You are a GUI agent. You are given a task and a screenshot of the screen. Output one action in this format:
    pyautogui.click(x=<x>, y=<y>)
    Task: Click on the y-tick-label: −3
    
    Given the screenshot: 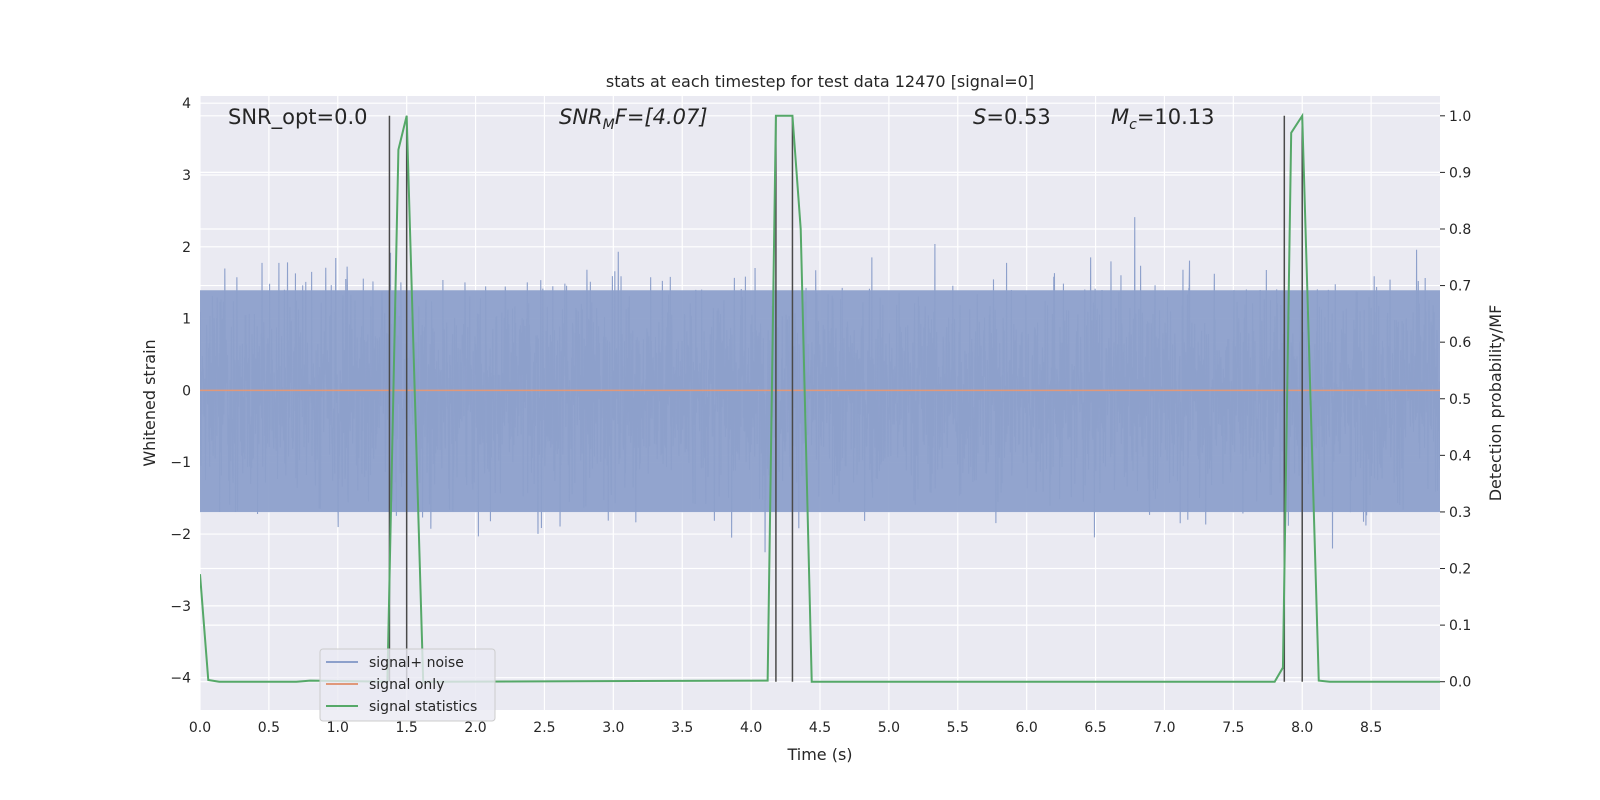 What is the action you would take?
    pyautogui.click(x=180, y=607)
    